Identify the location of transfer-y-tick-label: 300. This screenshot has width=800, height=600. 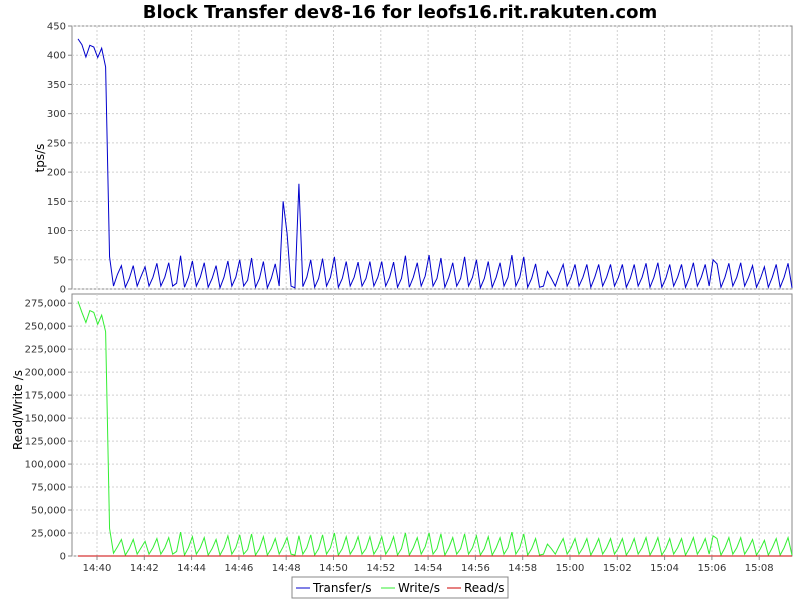
(56, 114).